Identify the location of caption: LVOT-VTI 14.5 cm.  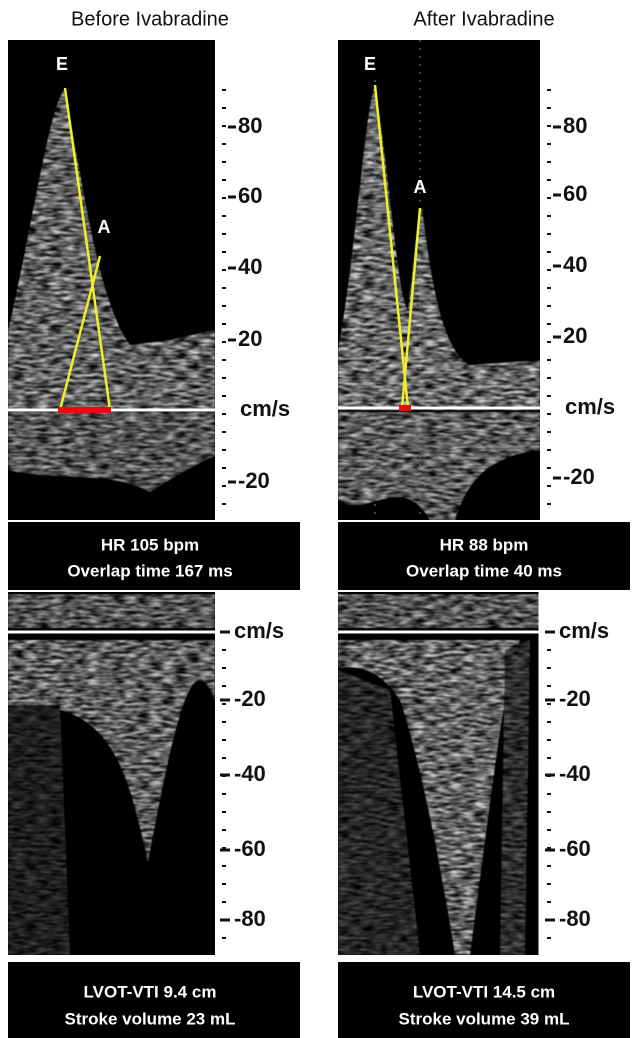
(484, 991).